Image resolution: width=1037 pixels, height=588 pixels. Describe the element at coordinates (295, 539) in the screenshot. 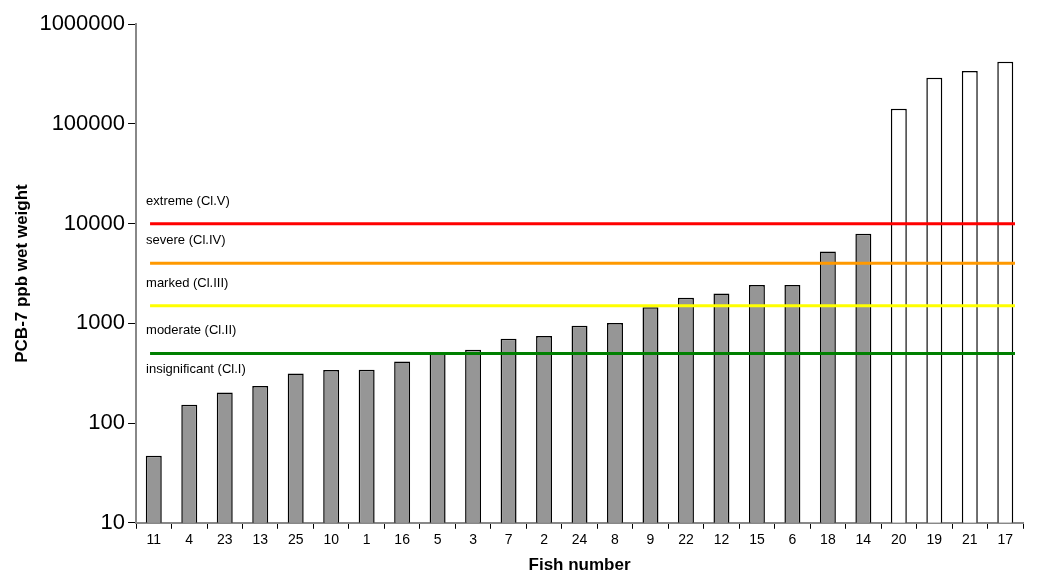

I see `x-tick-label: 25` at that location.